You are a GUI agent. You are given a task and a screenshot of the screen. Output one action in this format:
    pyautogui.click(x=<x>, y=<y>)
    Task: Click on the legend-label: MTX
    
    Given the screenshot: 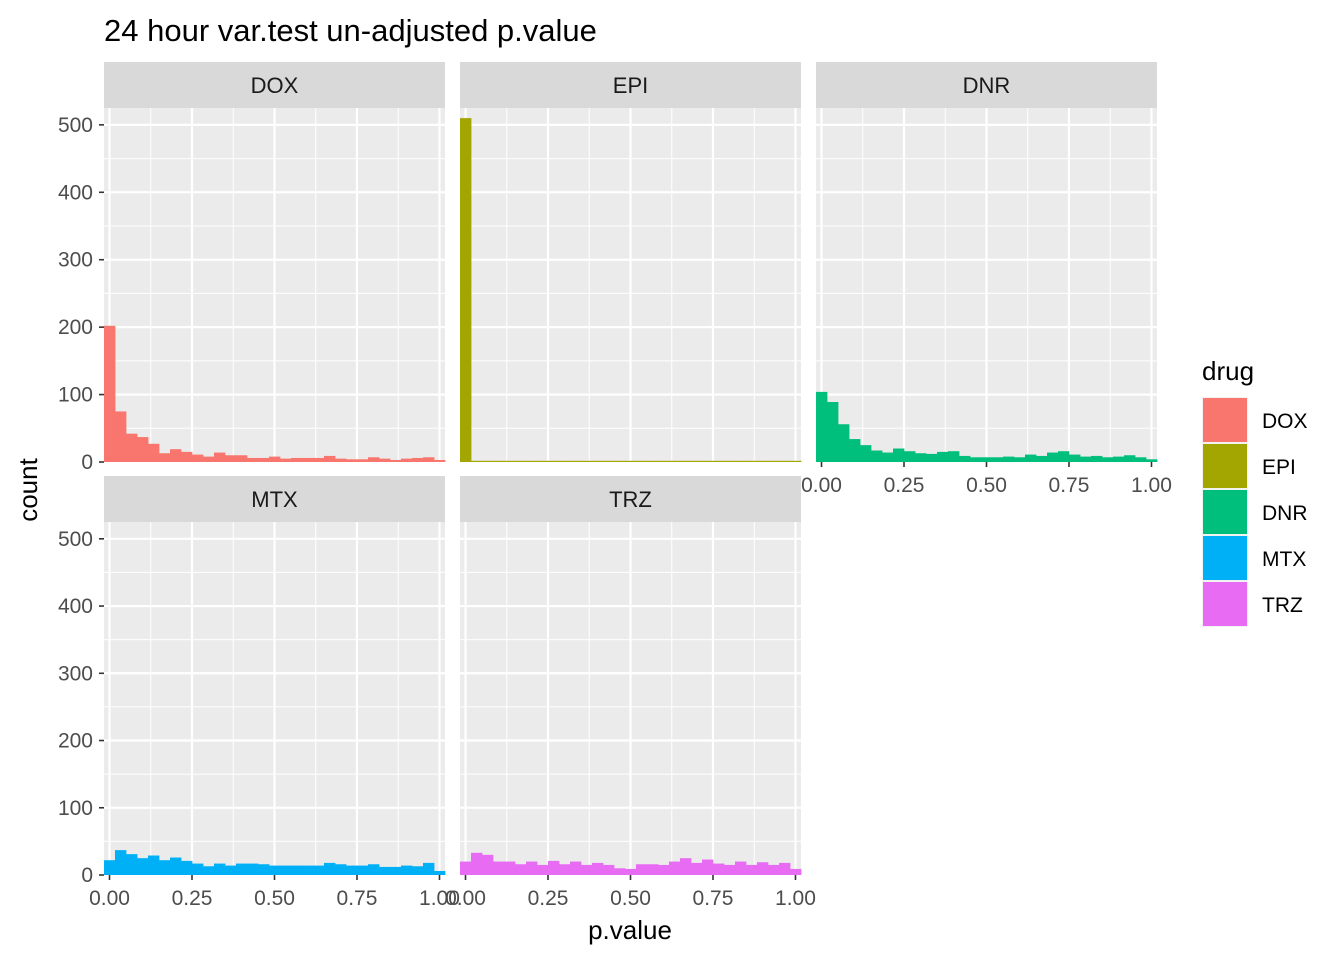 What is the action you would take?
    pyautogui.click(x=1284, y=559)
    